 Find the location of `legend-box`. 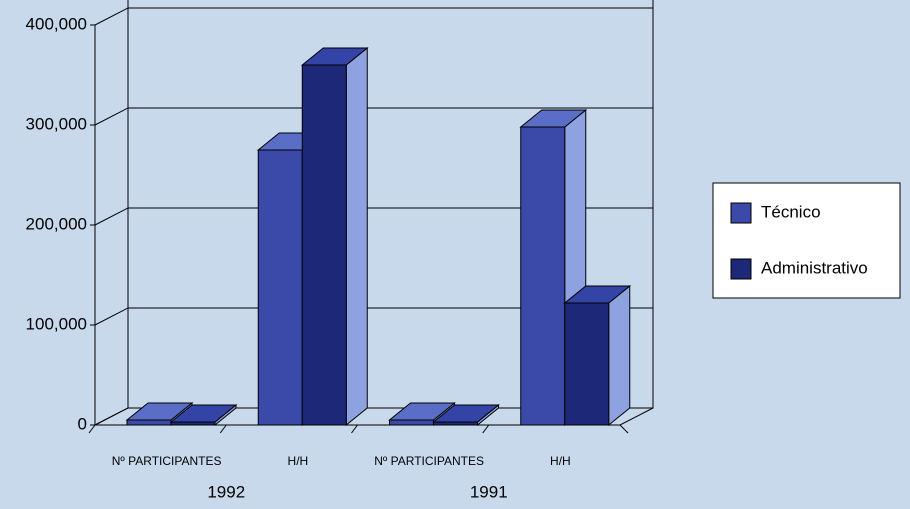

legend-box is located at coordinates (806, 240).